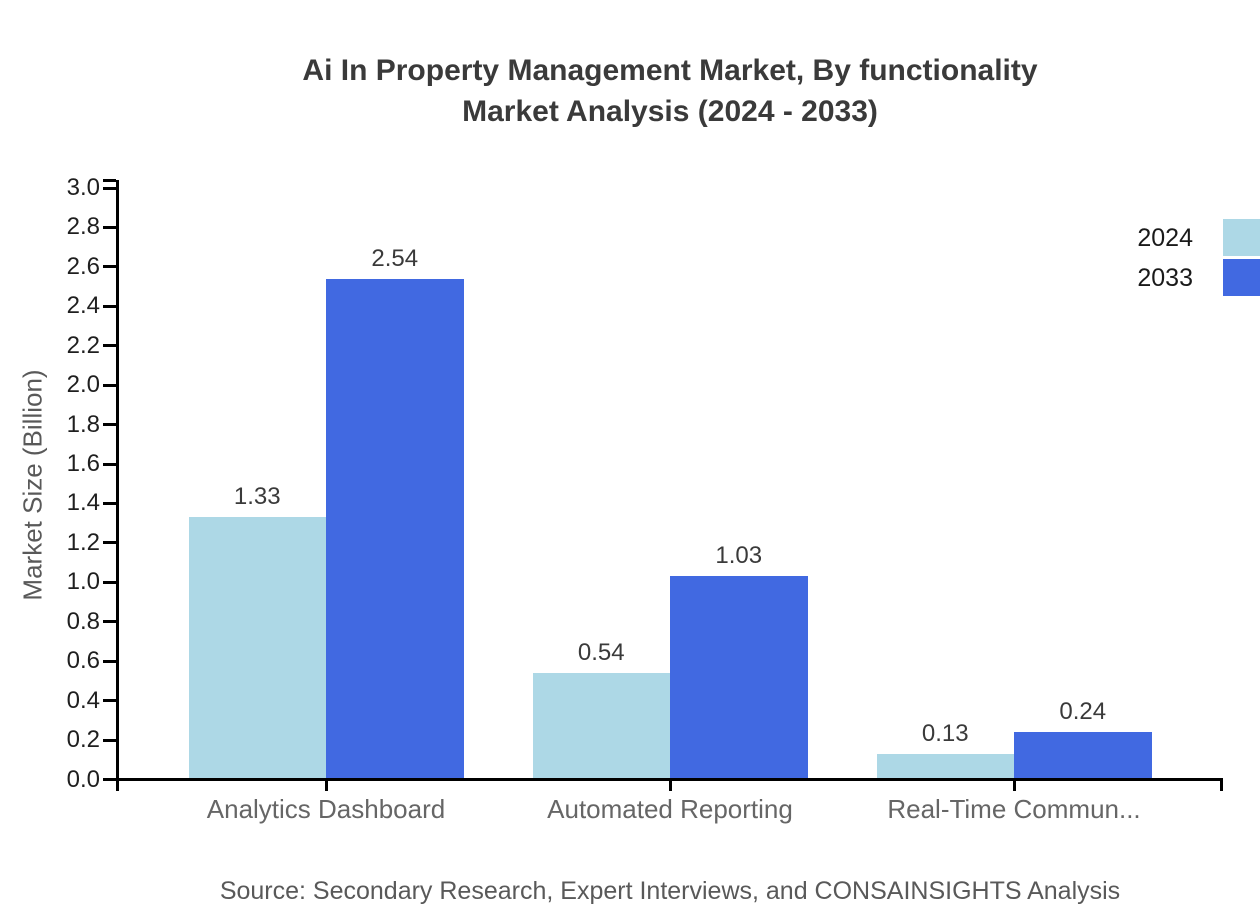  I want to click on y-axis-label-2-0: 2.0, so click(83, 385).